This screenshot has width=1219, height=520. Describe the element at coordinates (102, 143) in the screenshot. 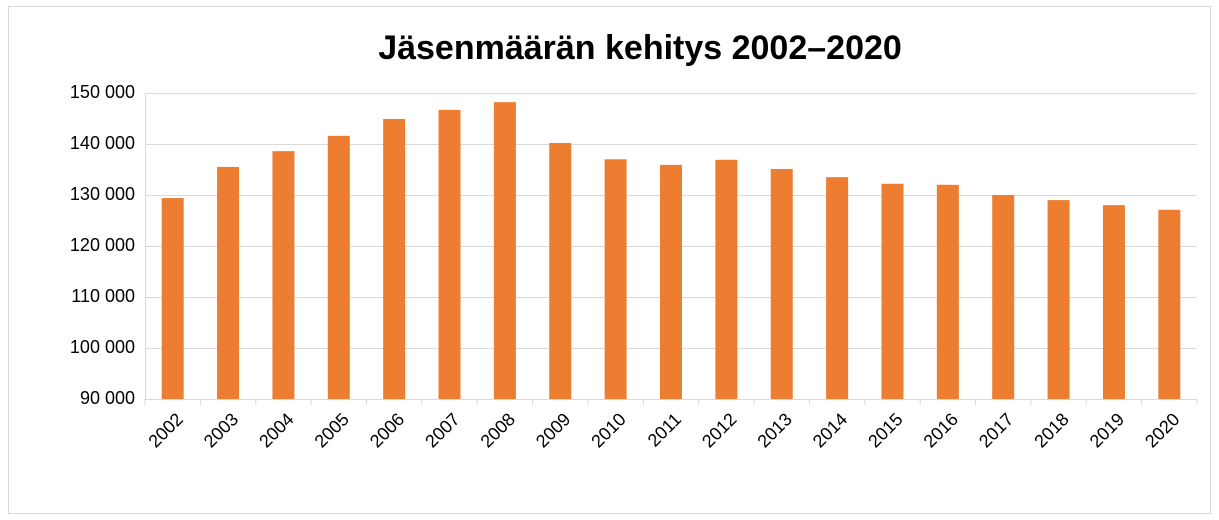

I see `y-tick-label: 140 000` at that location.